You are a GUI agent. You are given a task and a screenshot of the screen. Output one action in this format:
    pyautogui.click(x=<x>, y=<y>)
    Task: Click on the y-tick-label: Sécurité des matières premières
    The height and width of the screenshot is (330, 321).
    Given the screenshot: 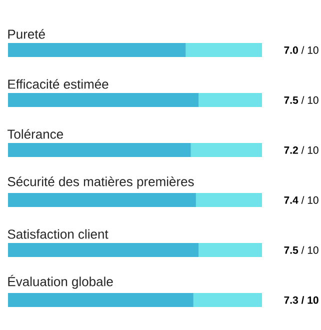 What is the action you would take?
    pyautogui.click(x=101, y=182)
    